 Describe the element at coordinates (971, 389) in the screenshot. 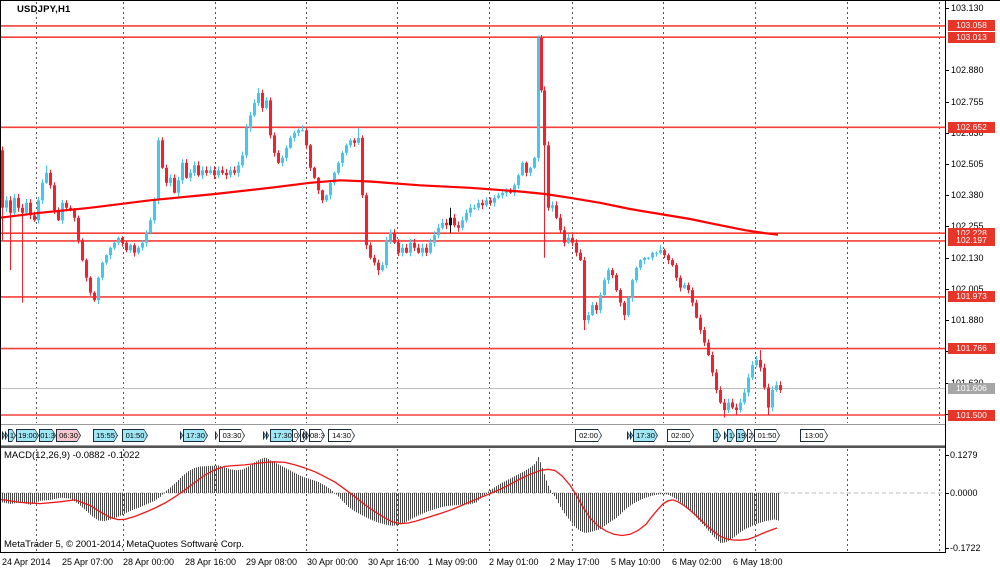

I see `current-price-label: 101.606` at that location.